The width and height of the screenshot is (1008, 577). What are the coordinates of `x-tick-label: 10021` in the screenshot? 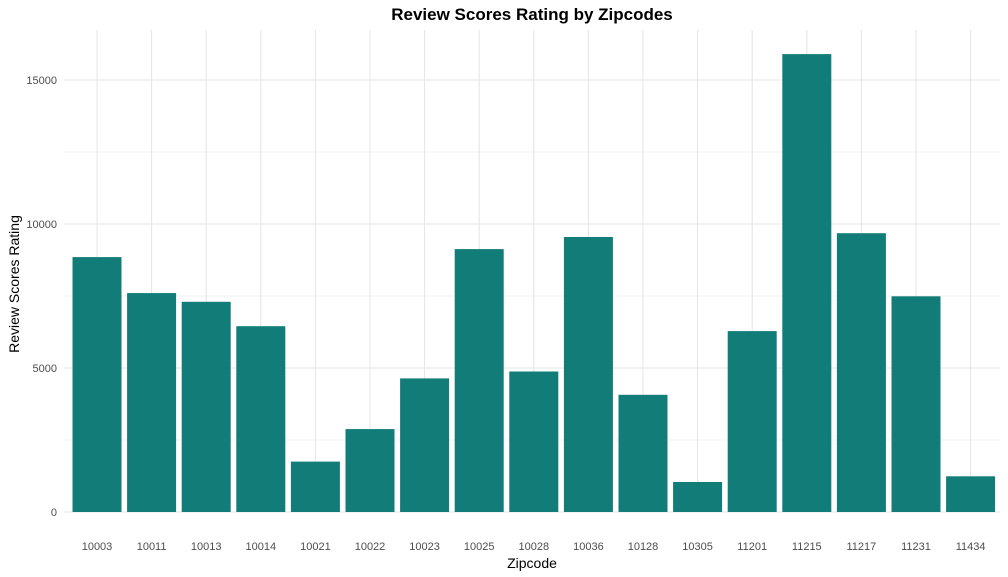 It's located at (315, 547).